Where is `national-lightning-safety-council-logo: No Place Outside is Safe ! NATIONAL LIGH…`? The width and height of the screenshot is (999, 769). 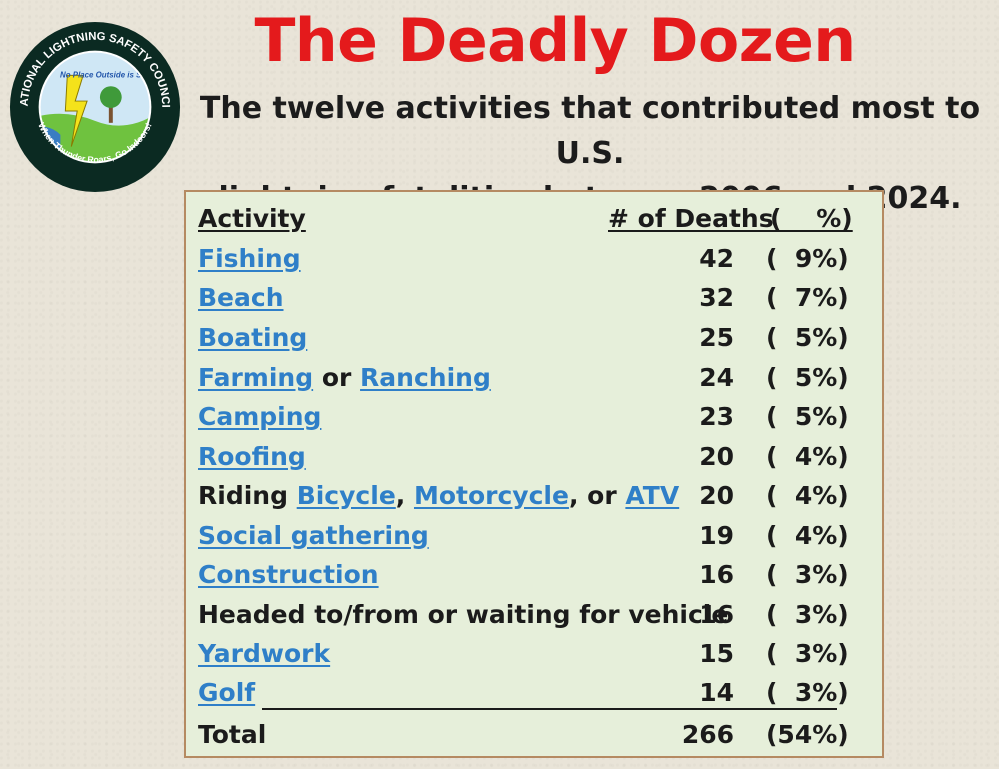 national-lightning-safety-council-logo: No Place Outside is Safe ! NATIONAL LIGH… is located at coordinates (93, 105).